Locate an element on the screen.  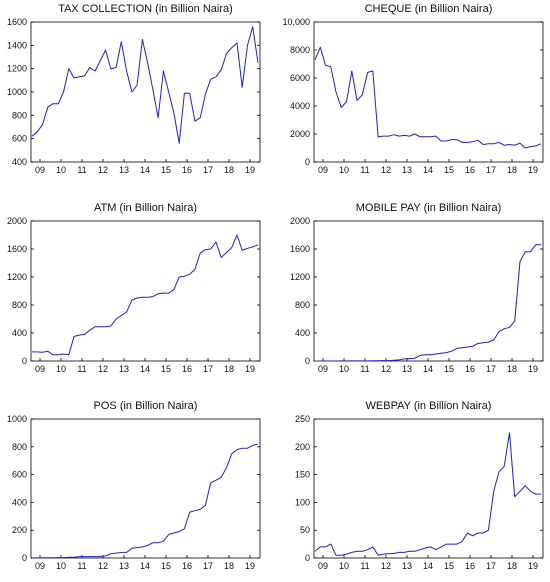
y-tick-label: 10,000 is located at coordinates (296, 22).